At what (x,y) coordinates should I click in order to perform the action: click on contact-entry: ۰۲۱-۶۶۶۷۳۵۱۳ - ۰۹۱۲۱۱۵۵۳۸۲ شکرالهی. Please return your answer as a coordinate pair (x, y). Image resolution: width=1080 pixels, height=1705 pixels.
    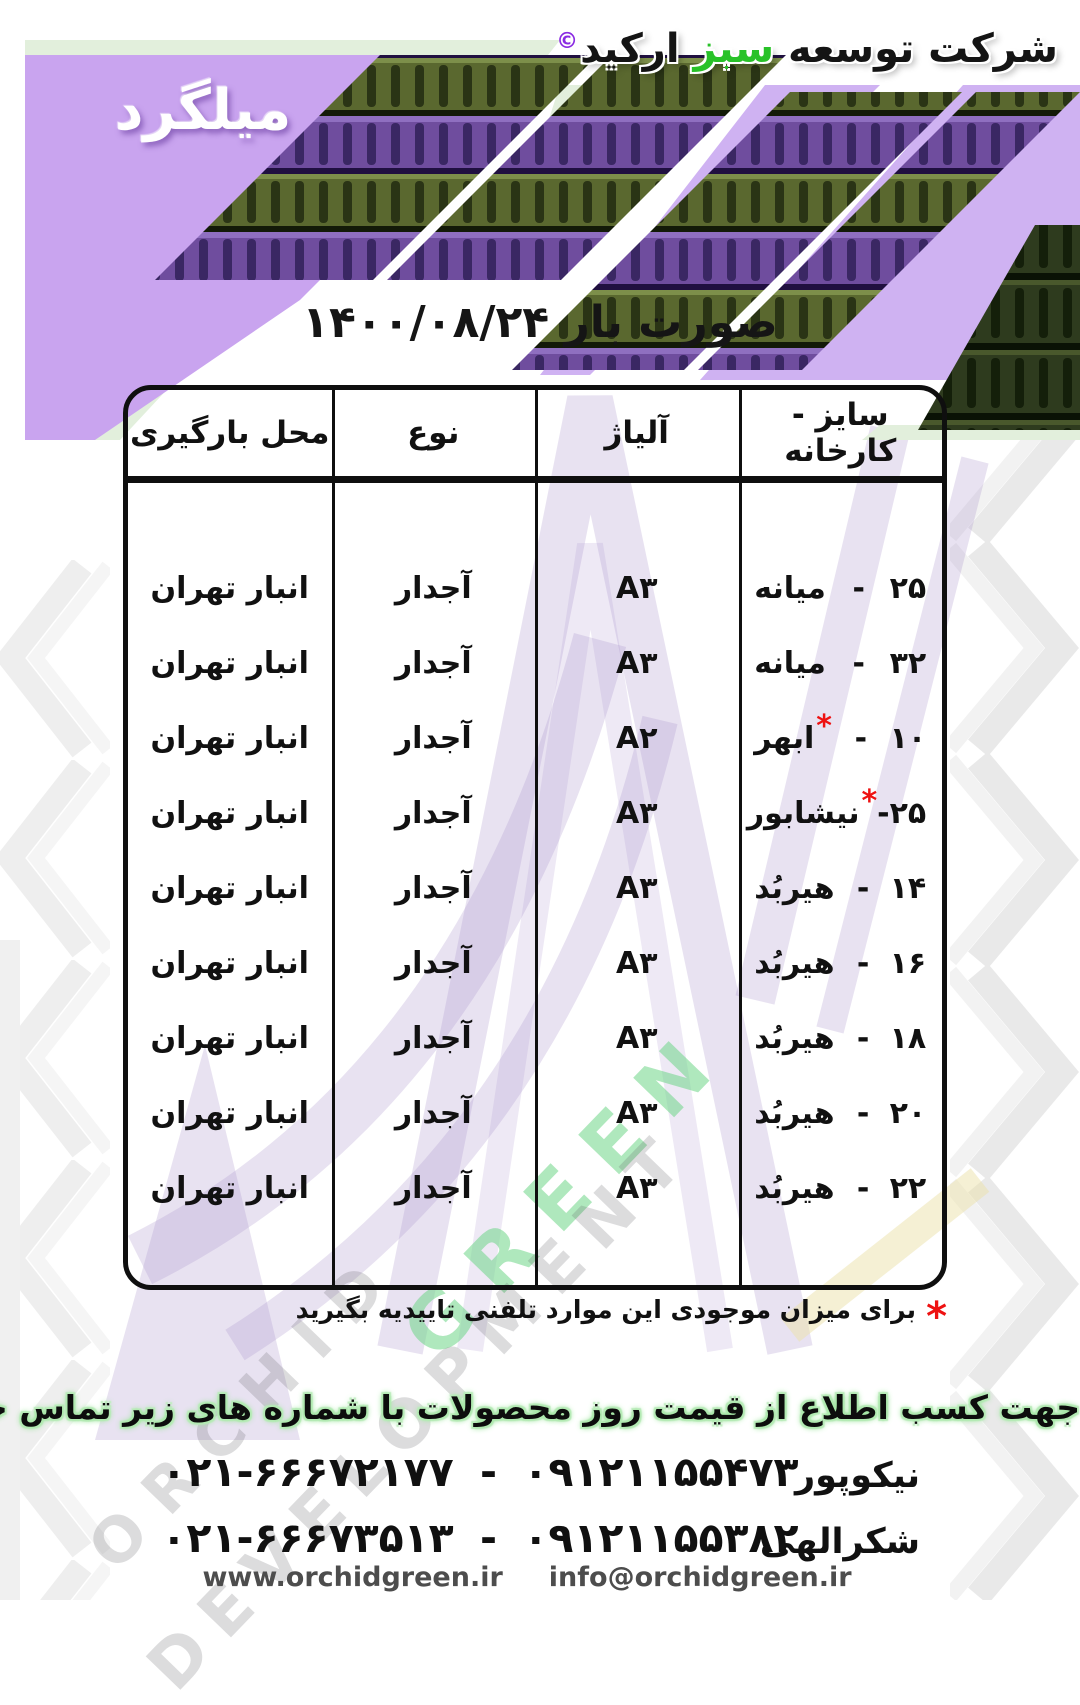
    Looking at the image, I should click on (540, 1543).